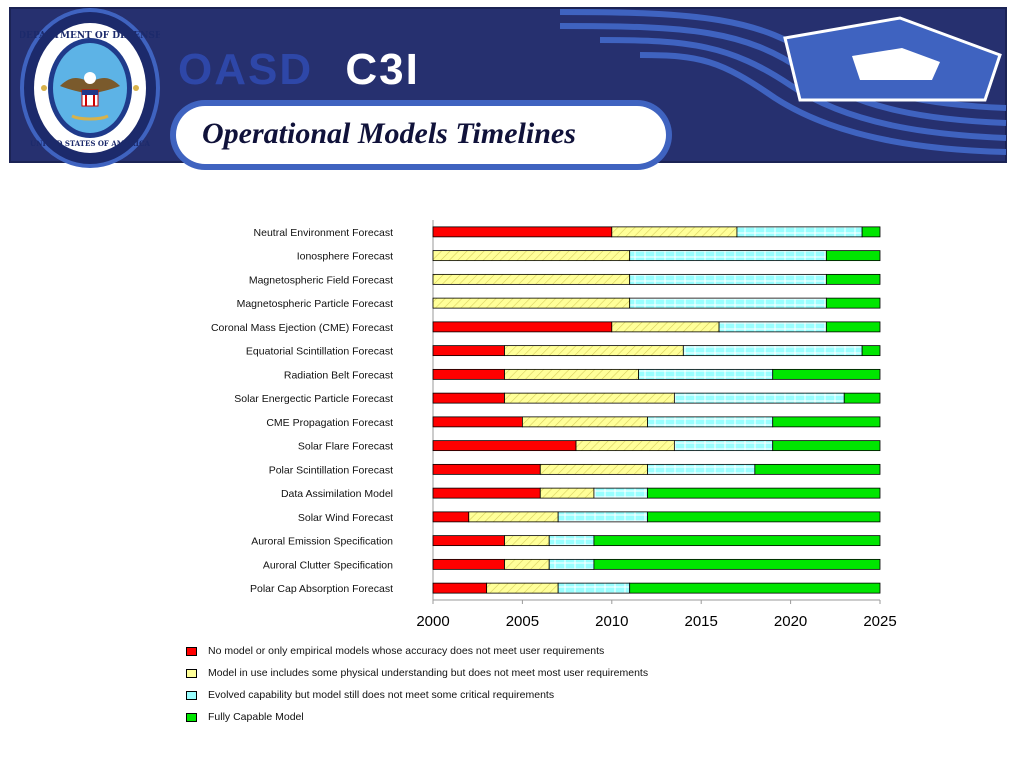  Describe the element at coordinates (701, 621) in the screenshot. I see `x-tick-label: 2015` at that location.